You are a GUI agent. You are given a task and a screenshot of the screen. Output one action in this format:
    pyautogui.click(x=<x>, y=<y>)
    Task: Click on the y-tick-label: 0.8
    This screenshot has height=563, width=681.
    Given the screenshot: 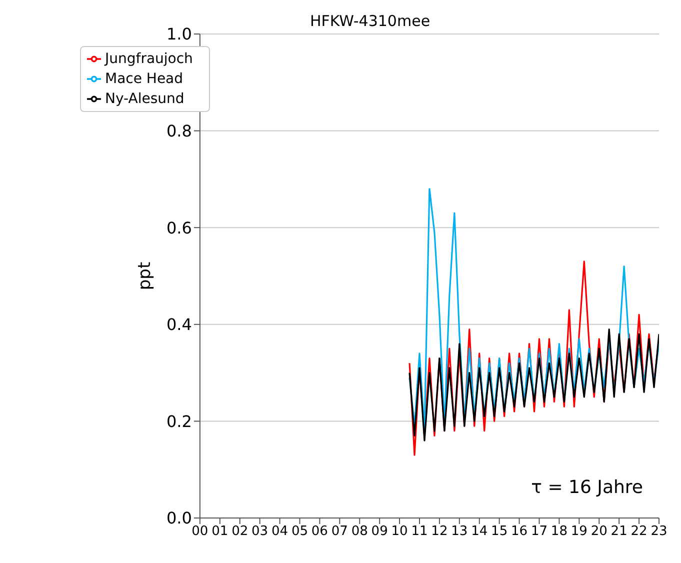 What is the action you would take?
    pyautogui.click(x=179, y=130)
    